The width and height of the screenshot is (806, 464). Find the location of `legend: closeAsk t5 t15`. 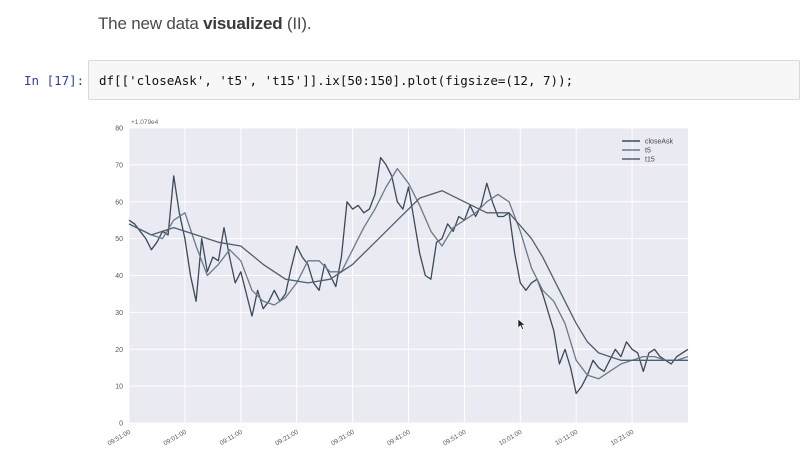

legend: closeAsk t5 t15 is located at coordinates (648, 151).